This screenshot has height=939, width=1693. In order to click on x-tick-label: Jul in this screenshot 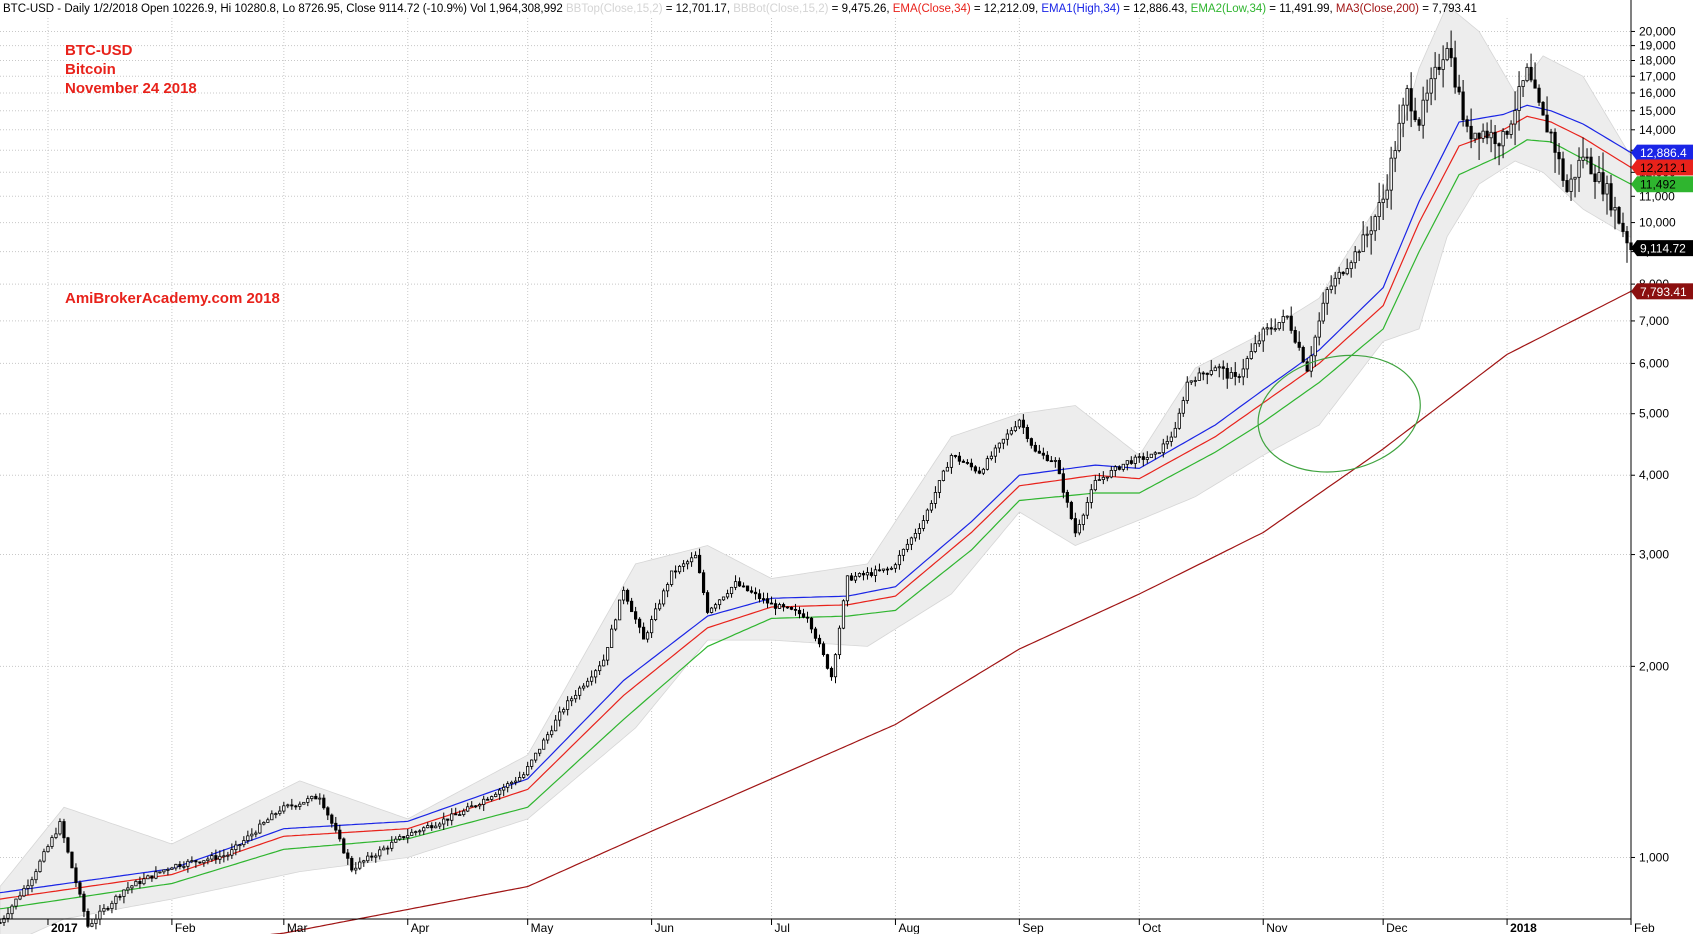, I will do `click(782, 927)`.